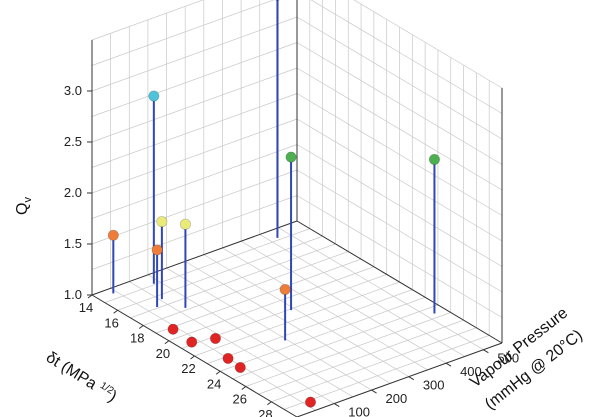  What do you see at coordinates (265, 412) in the screenshot?
I see `x-tick-label: 28` at bounding box center [265, 412].